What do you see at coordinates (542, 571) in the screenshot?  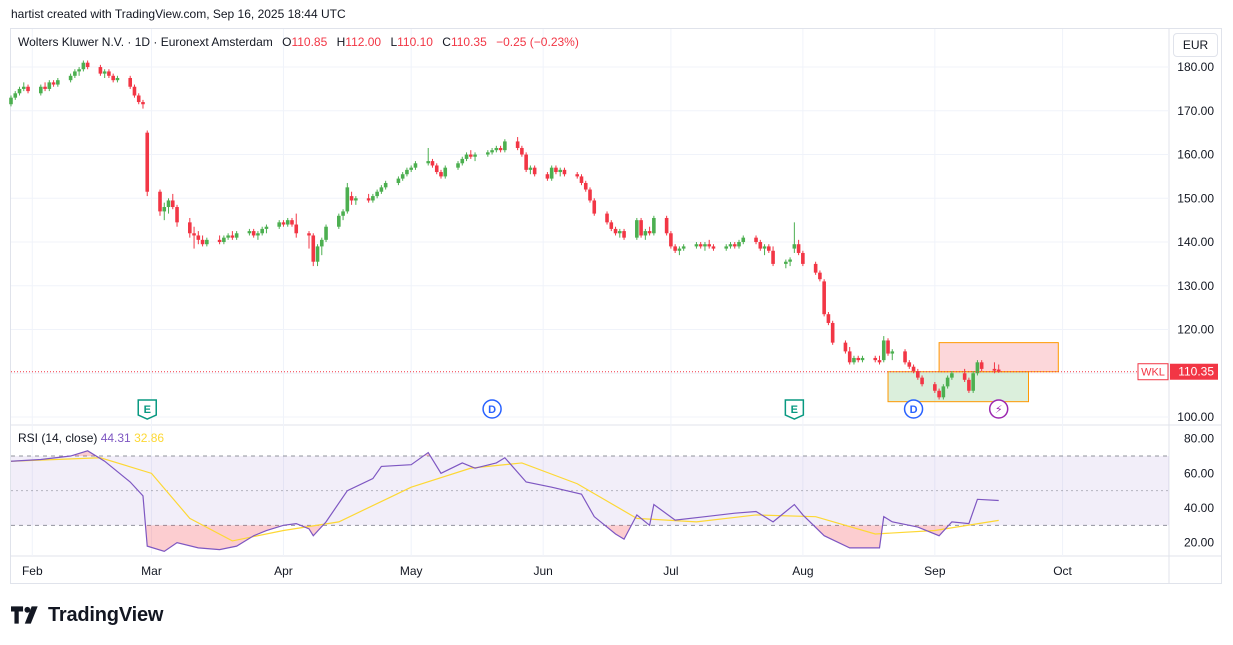 I see `time-tick-label: Jun` at bounding box center [542, 571].